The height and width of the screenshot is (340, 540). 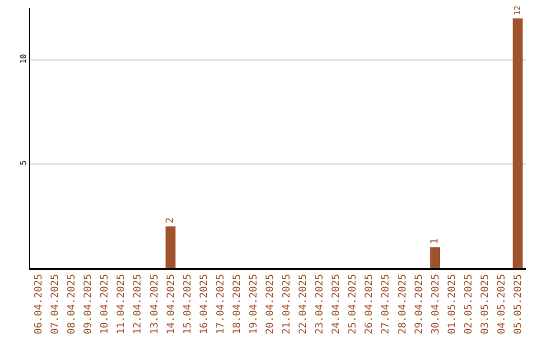 I want to click on x-tick-label: 03.05.2025, so click(x=485, y=304).